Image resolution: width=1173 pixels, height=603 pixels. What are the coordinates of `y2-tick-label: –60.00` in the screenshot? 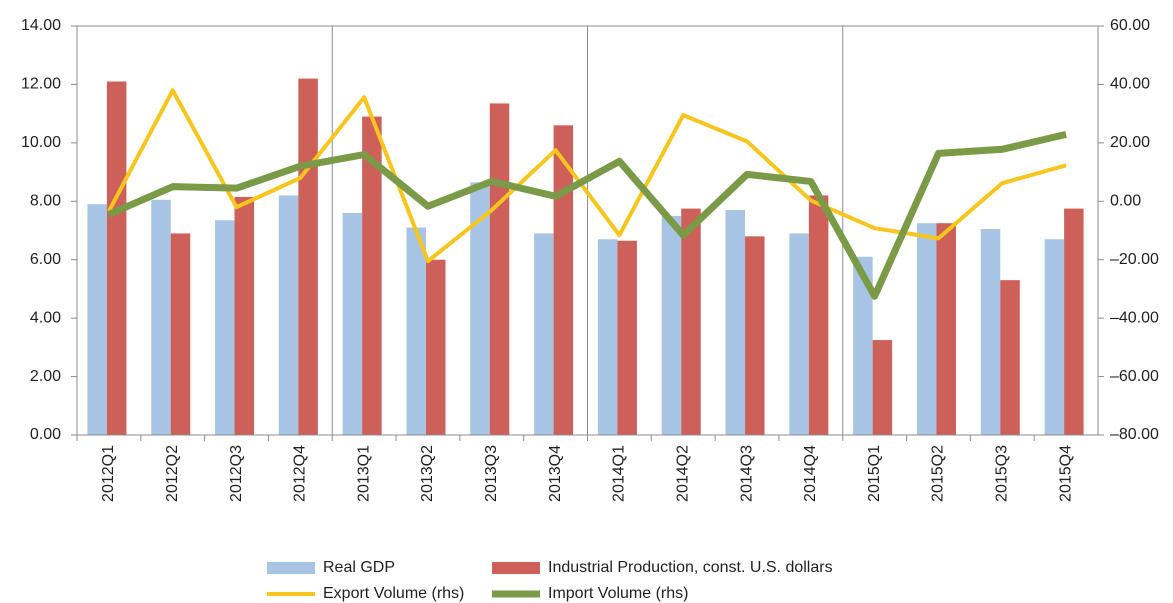 It's located at (1134, 376).